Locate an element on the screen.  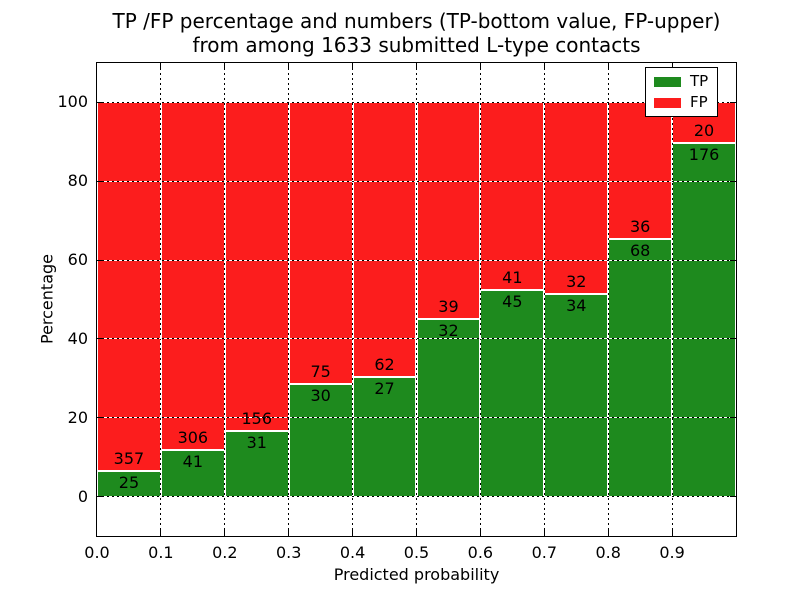
bar-tp-count-label: 34 is located at coordinates (576, 305).